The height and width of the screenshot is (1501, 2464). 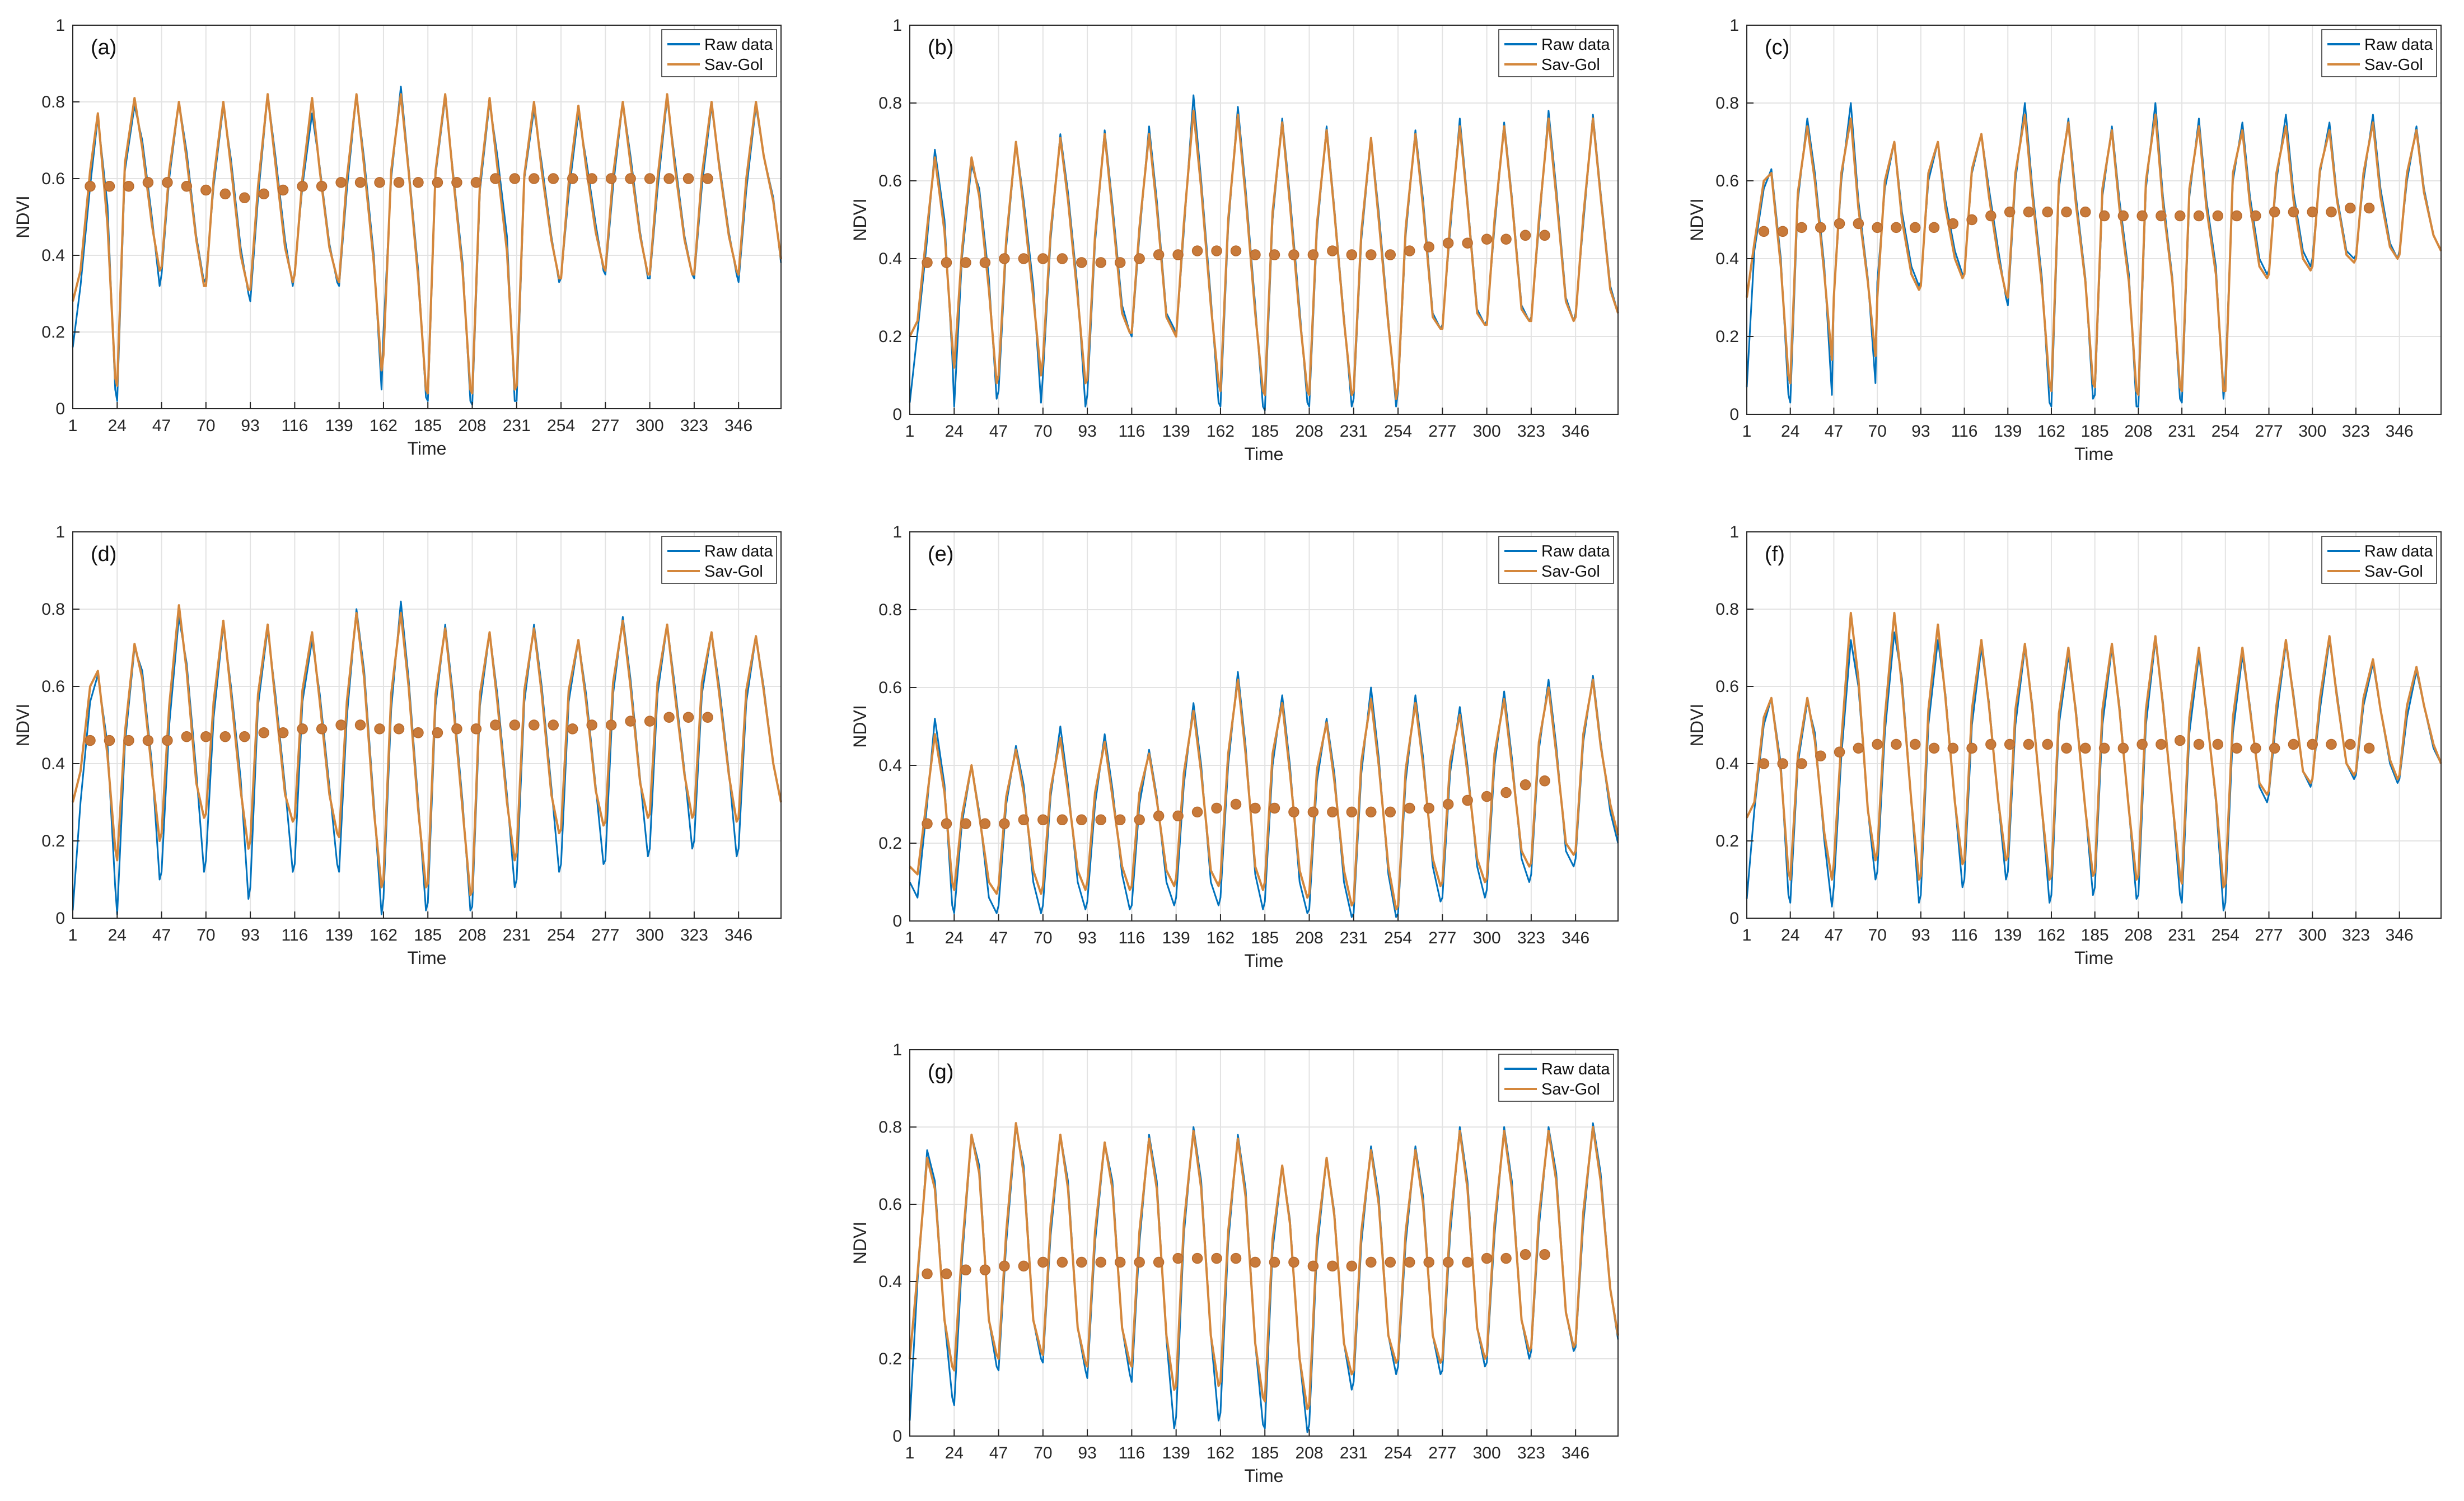 I want to click on y-axis-label: NDVI, so click(x=860, y=726).